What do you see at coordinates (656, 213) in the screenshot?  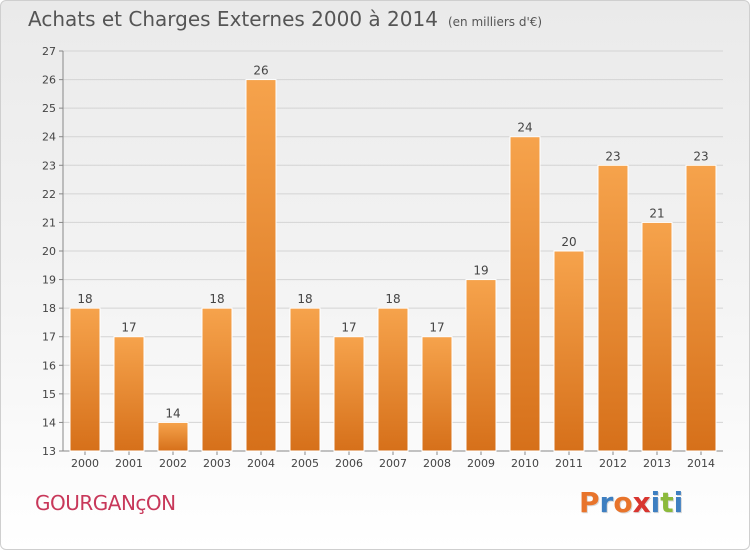 I see `data-label: 21` at bounding box center [656, 213].